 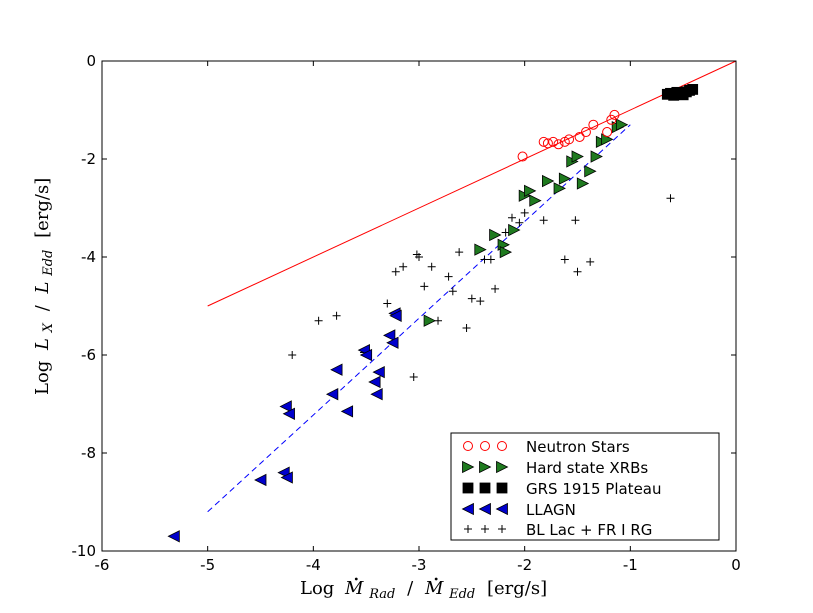 What do you see at coordinates (587, 468) in the screenshot?
I see `legend-label-hard-state-xrbs: Hard state XRBs` at bounding box center [587, 468].